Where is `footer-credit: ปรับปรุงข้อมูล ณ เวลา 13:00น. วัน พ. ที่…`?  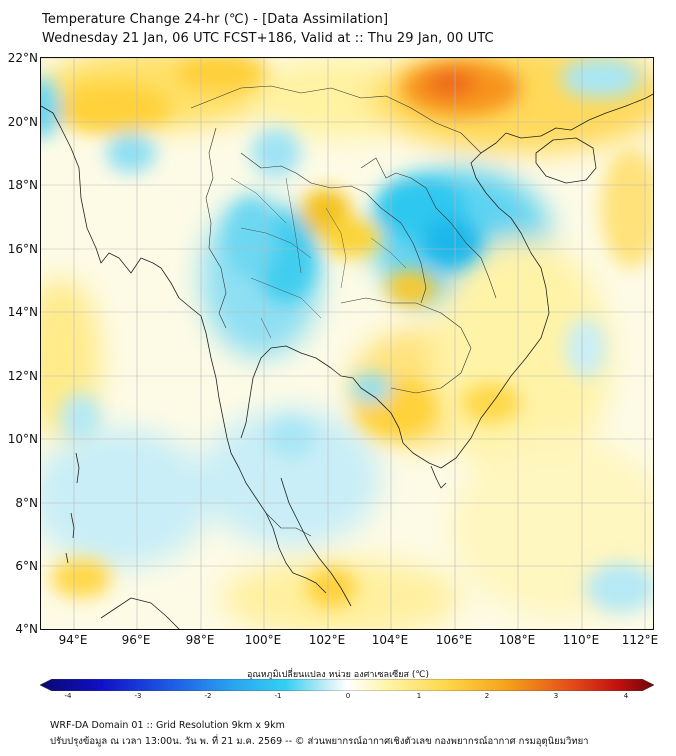 footer-credit: ปรับปรุงข้อมูล ณ เวลา 13:00น. วัน พ. ที่… is located at coordinates (319, 741).